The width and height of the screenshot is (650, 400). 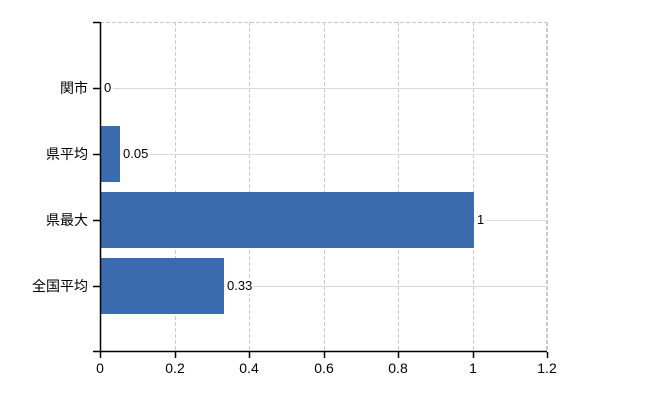 What do you see at coordinates (324, 368) in the screenshot?
I see `x-tick-label-3: 0.6` at bounding box center [324, 368].